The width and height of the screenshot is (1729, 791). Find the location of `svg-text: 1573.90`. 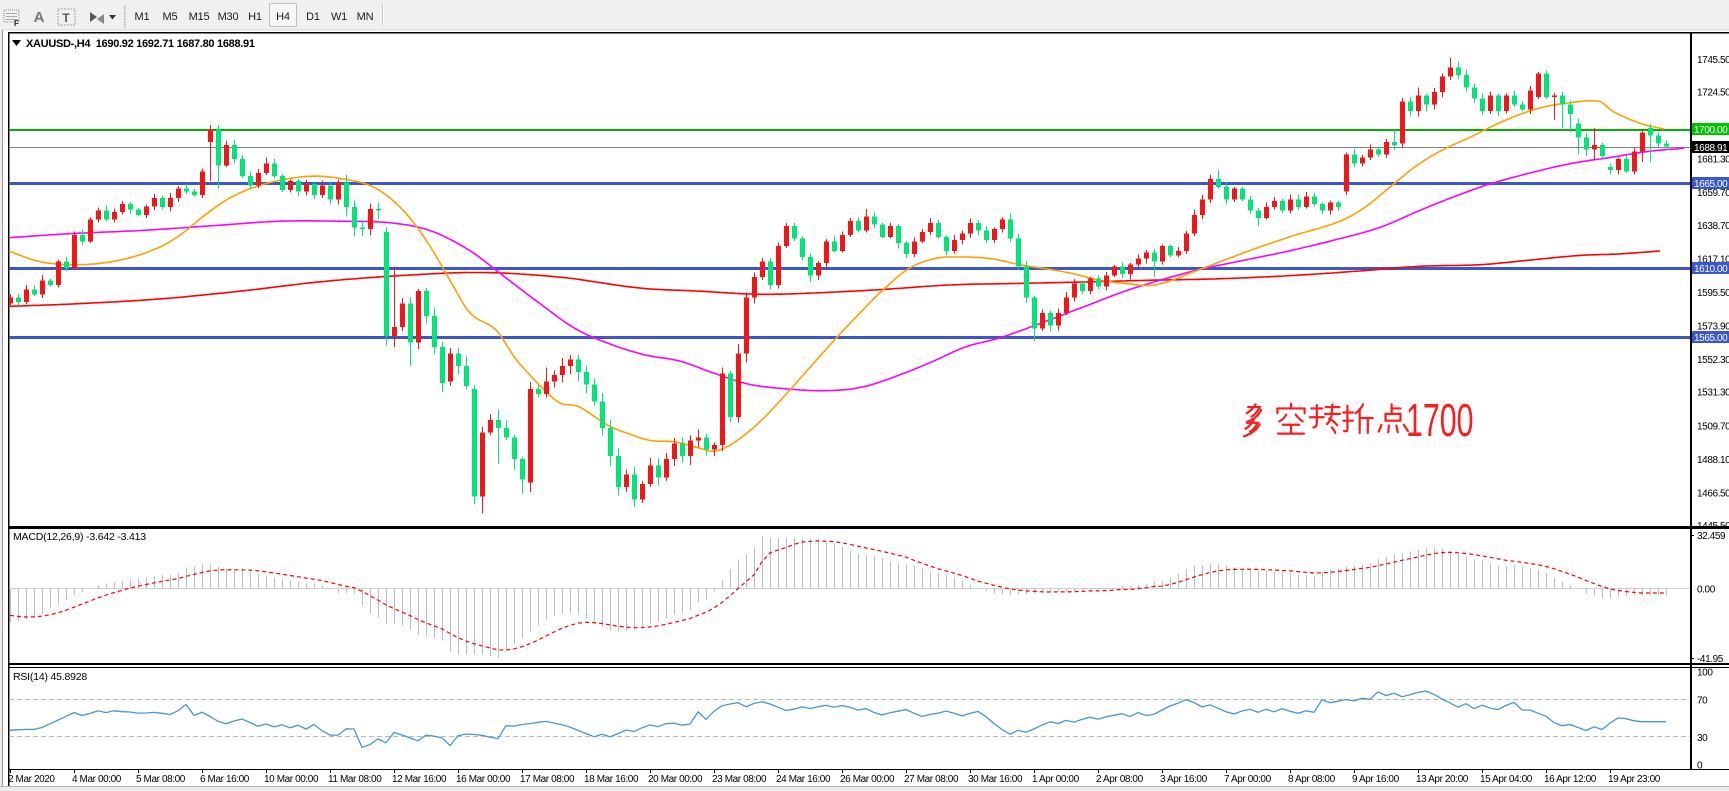

svg-text: 1573.90 is located at coordinates (1713, 327).